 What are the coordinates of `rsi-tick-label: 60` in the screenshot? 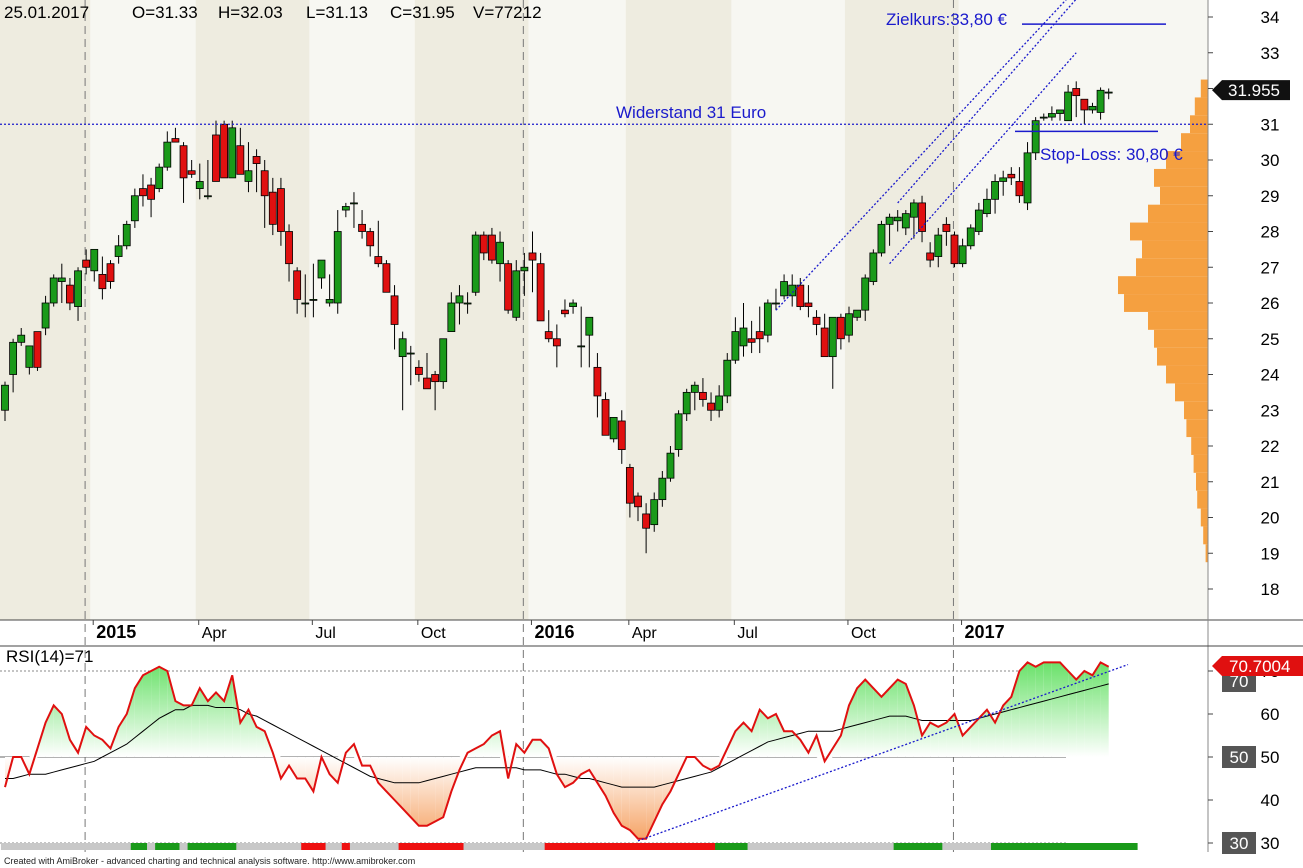 It's located at (1270, 714).